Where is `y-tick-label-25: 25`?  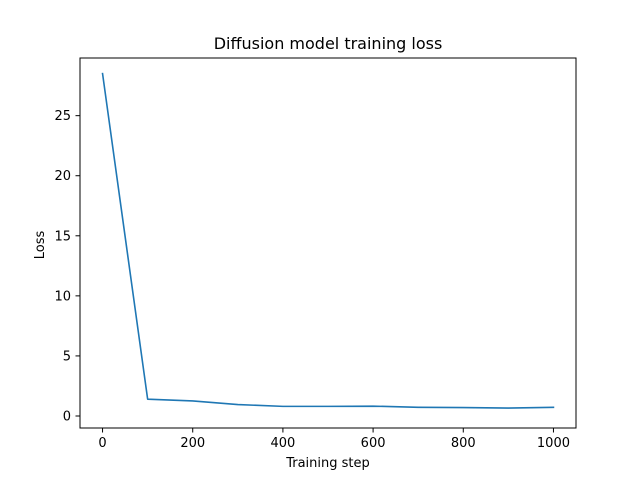
y-tick-label-25: 25 is located at coordinates (62, 116).